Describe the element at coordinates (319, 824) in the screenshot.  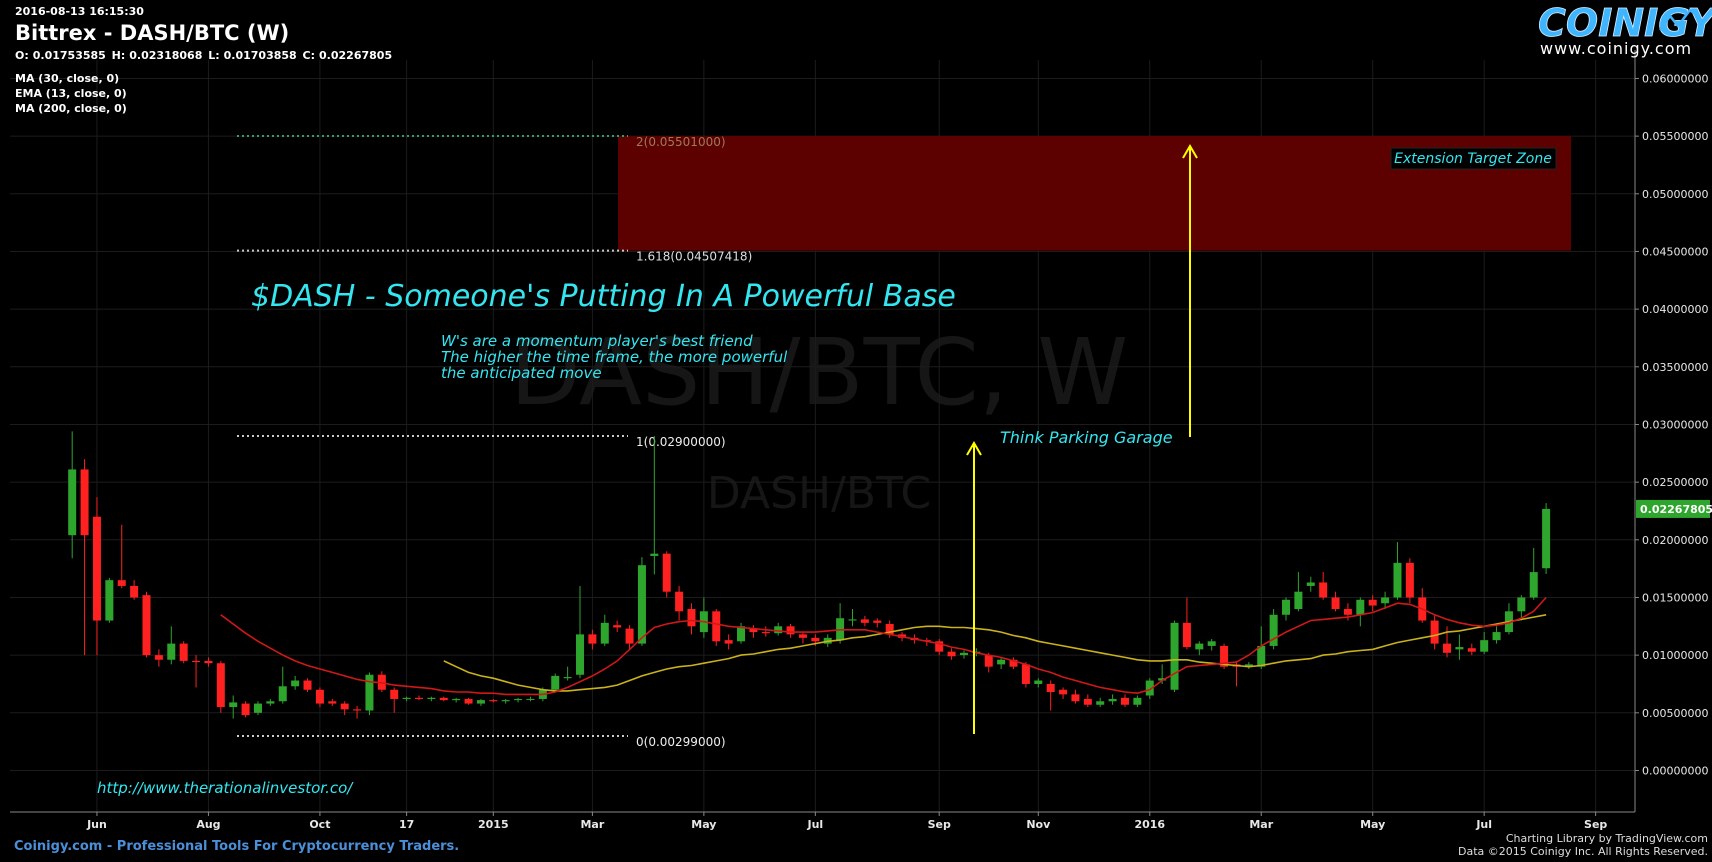
I see `x-tick-label: Oct` at that location.